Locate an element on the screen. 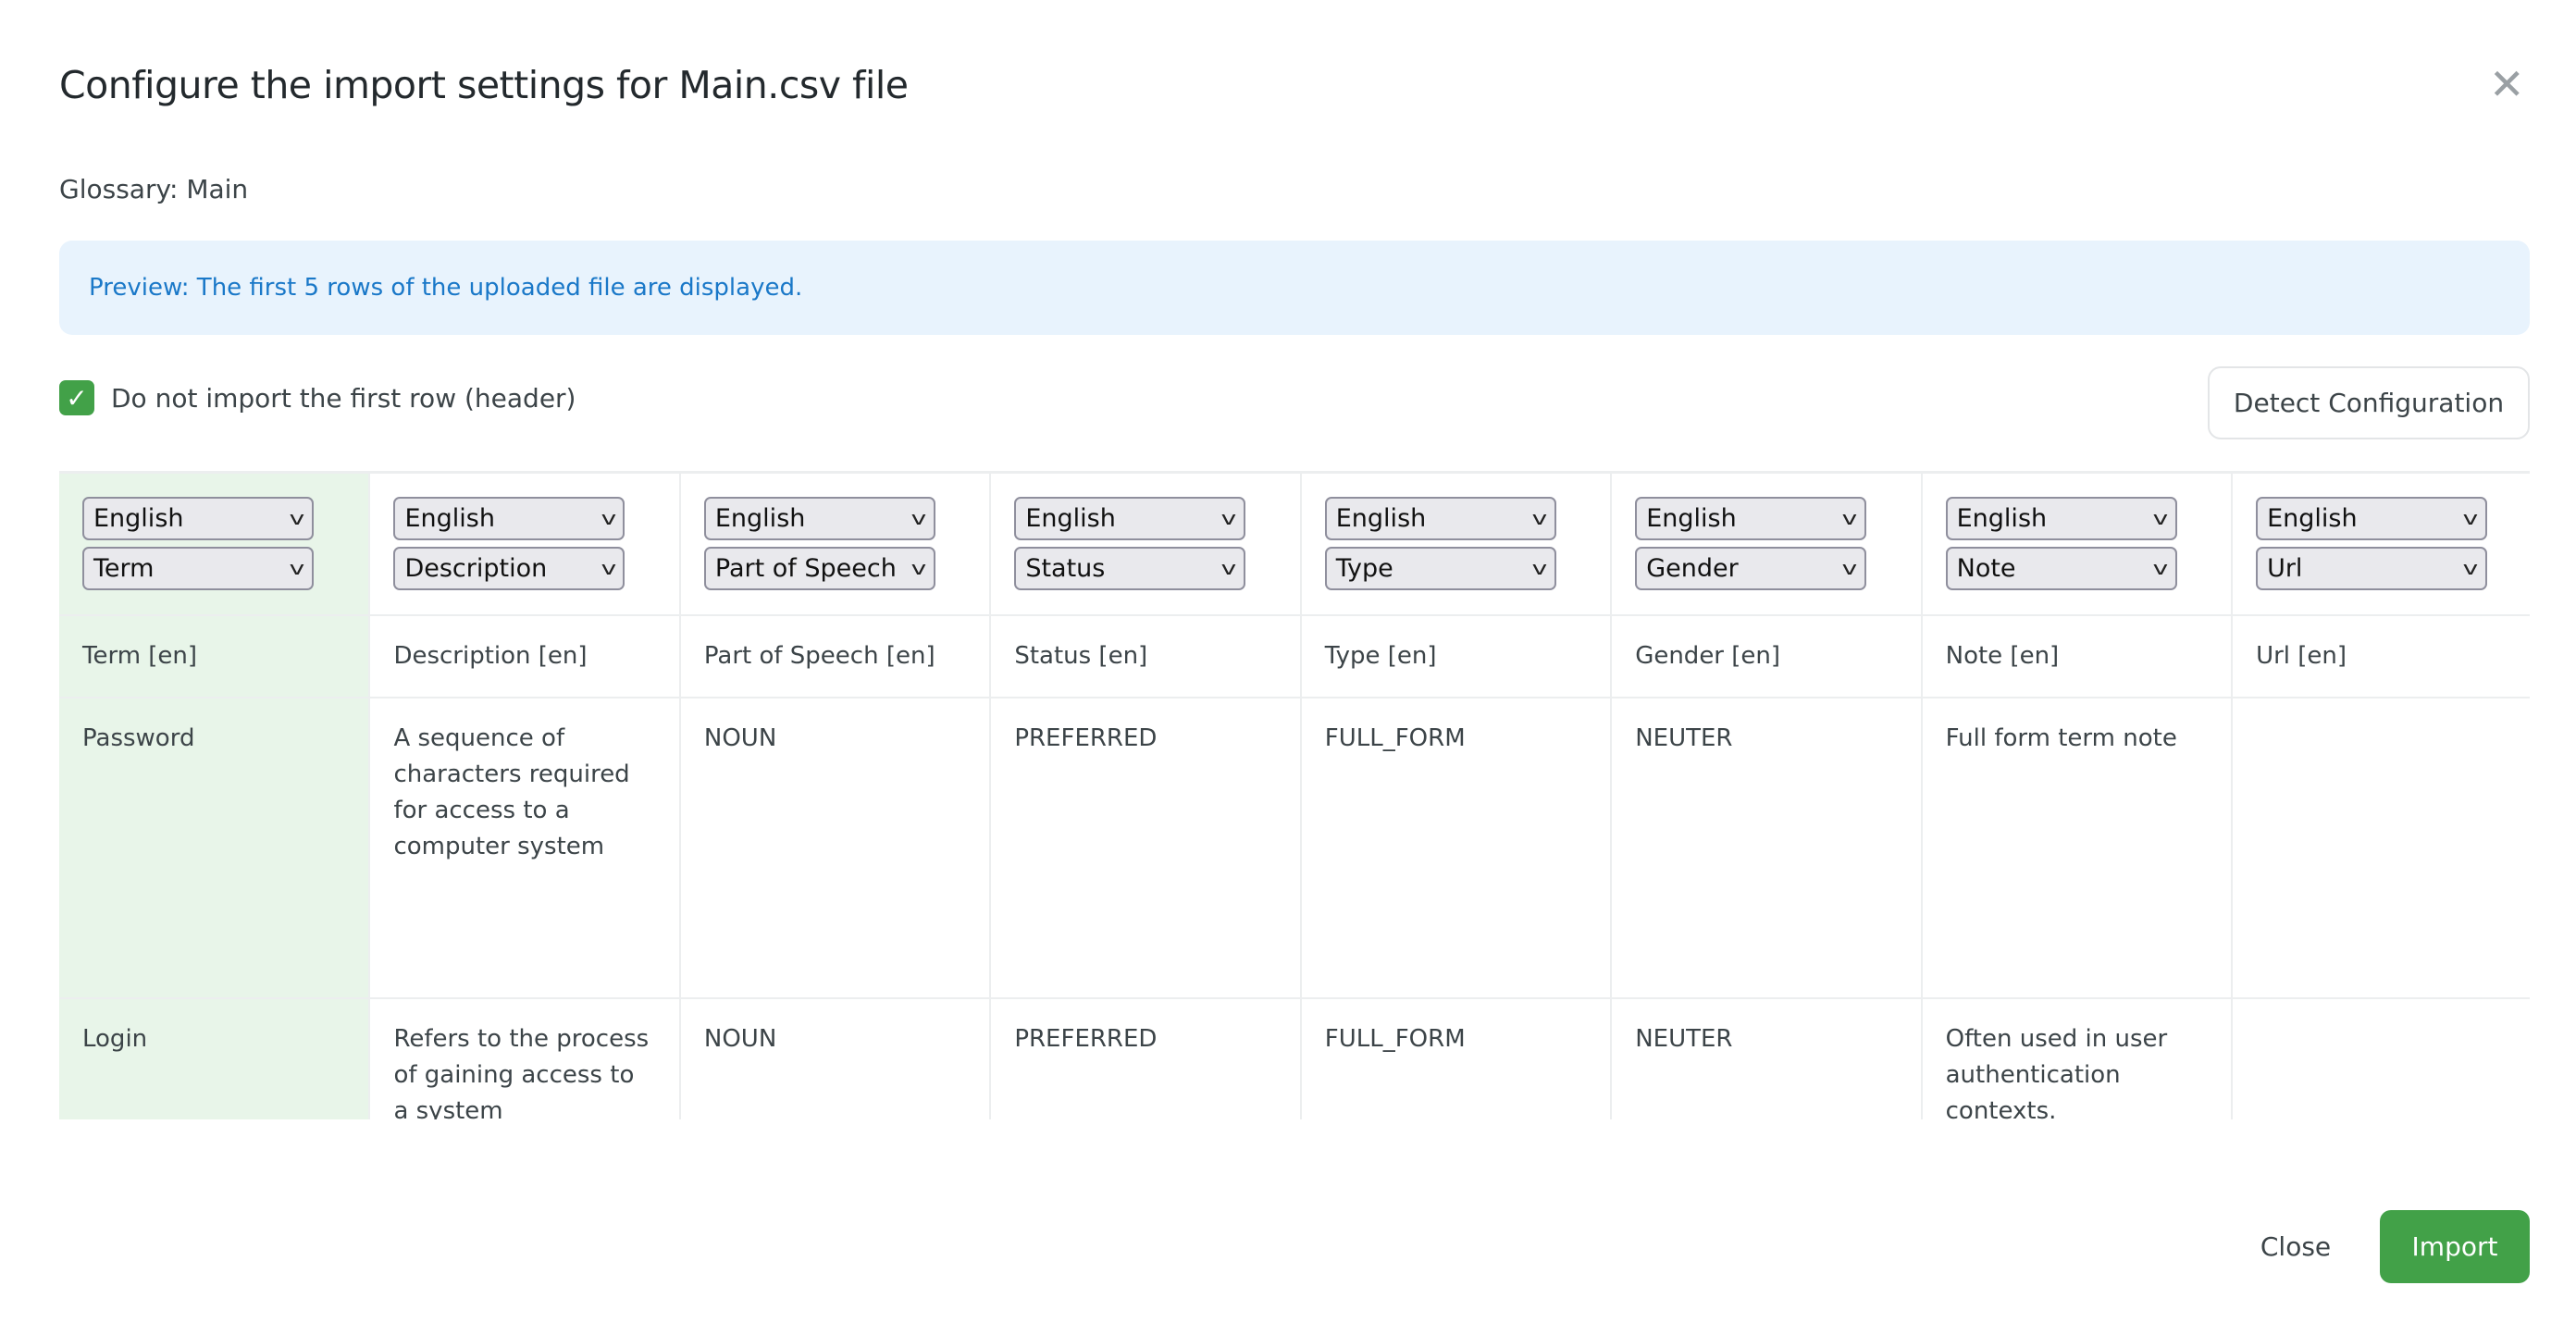 This screenshot has height=1335, width=2576. field-select-value: Term is located at coordinates (124, 568).